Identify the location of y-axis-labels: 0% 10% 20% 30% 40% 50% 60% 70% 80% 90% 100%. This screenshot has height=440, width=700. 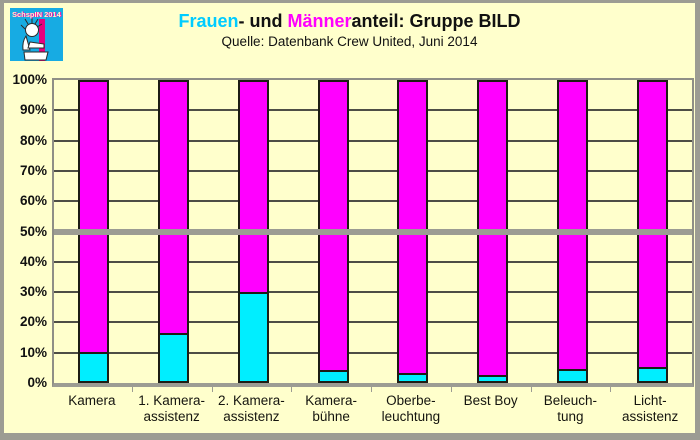
(25, 231).